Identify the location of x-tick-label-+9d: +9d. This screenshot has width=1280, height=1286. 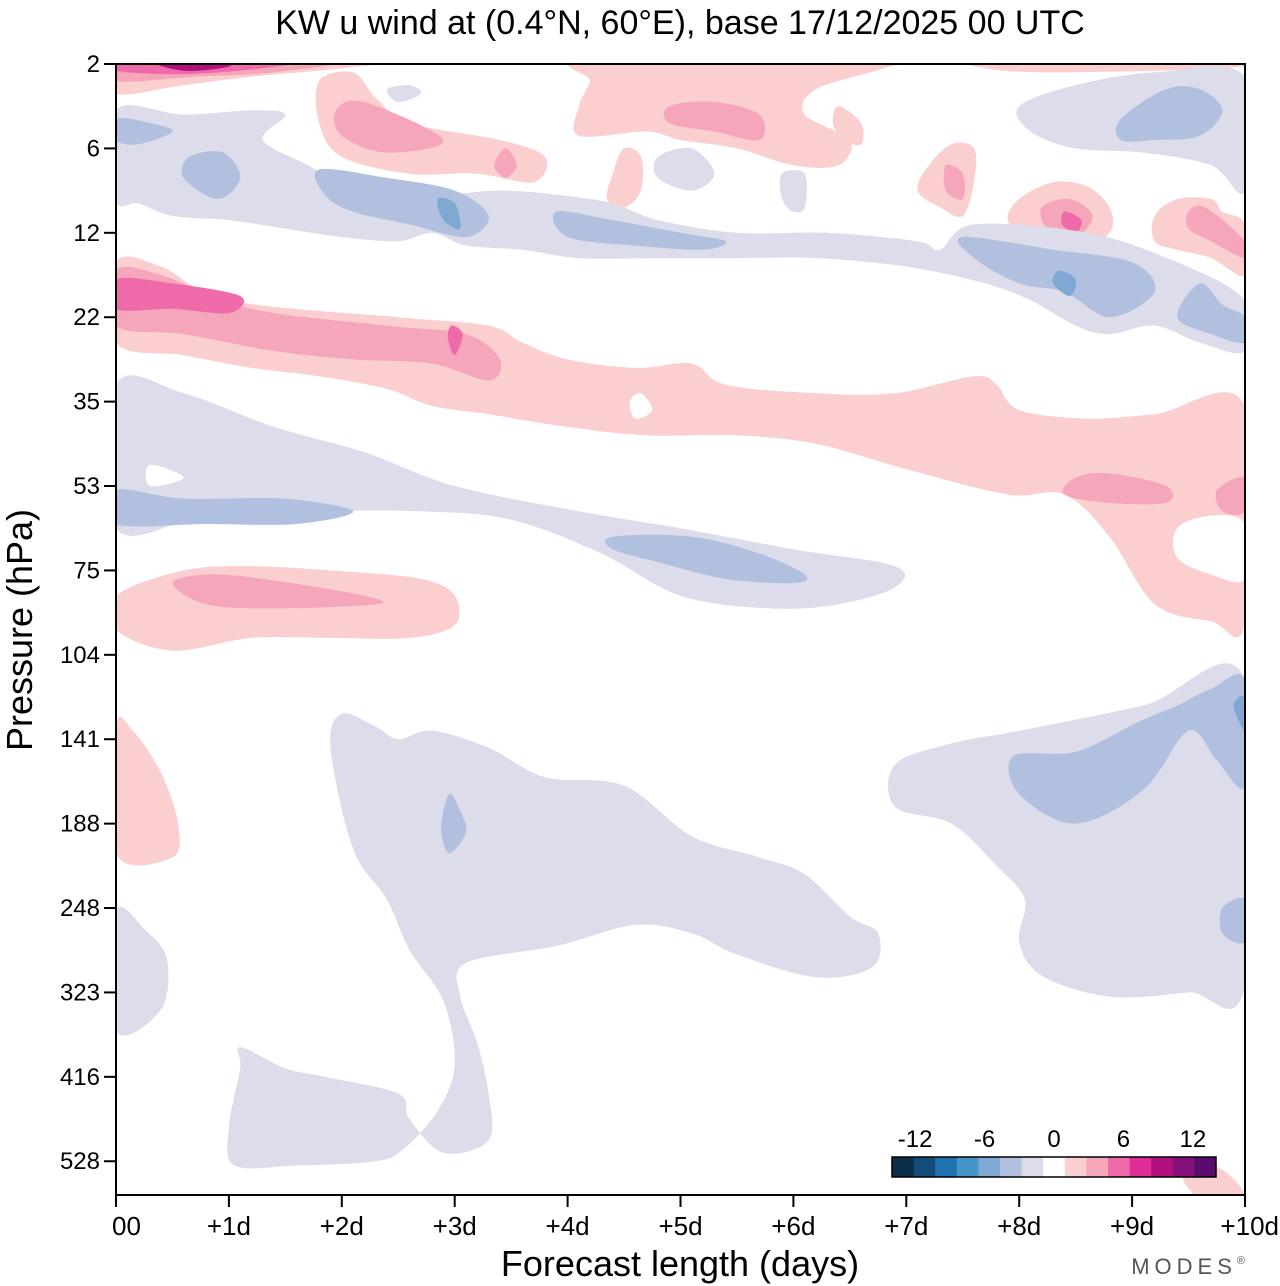
(1132, 1226).